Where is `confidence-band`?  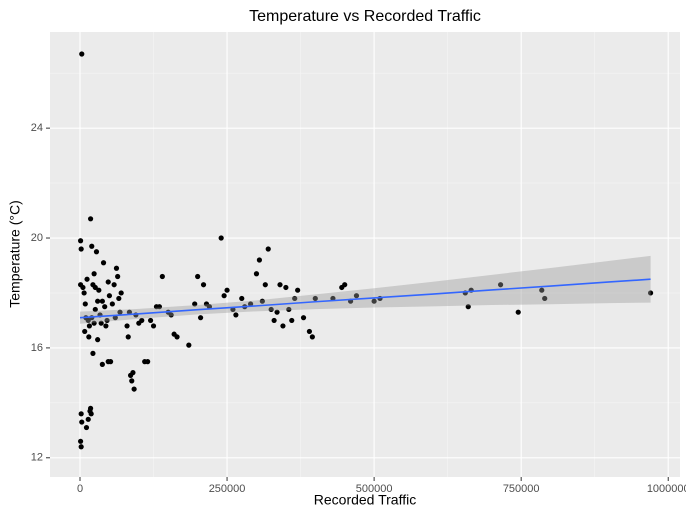
confidence-band is located at coordinates (365, 289).